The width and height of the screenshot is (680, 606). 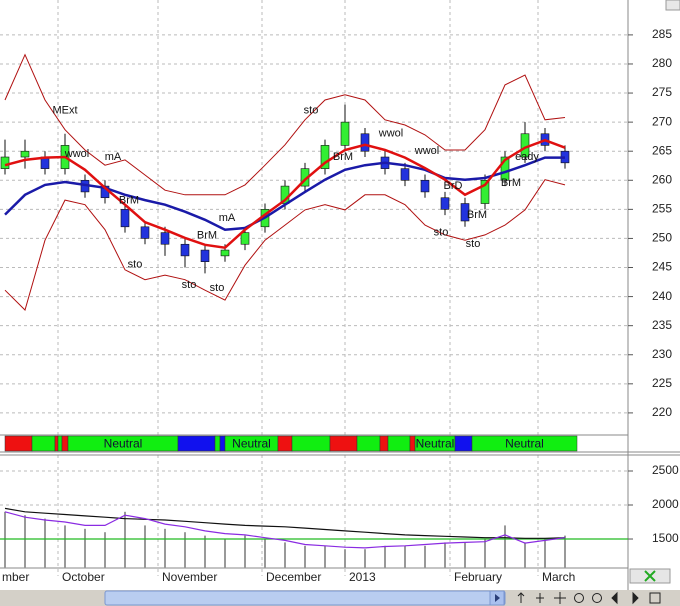 What do you see at coordinates (662, 179) in the screenshot?
I see `y-tick-label: 260` at bounding box center [662, 179].